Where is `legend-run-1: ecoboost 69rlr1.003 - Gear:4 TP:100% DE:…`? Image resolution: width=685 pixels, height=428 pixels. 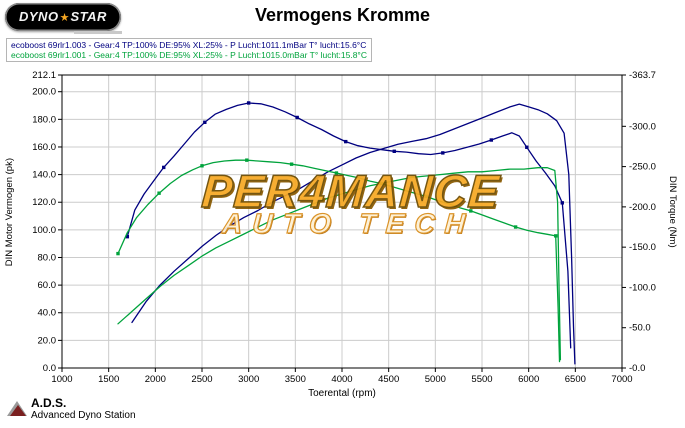 legend-run-1: ecoboost 69rlr1.003 - Gear:4 TP:100% DE:… is located at coordinates (189, 45).